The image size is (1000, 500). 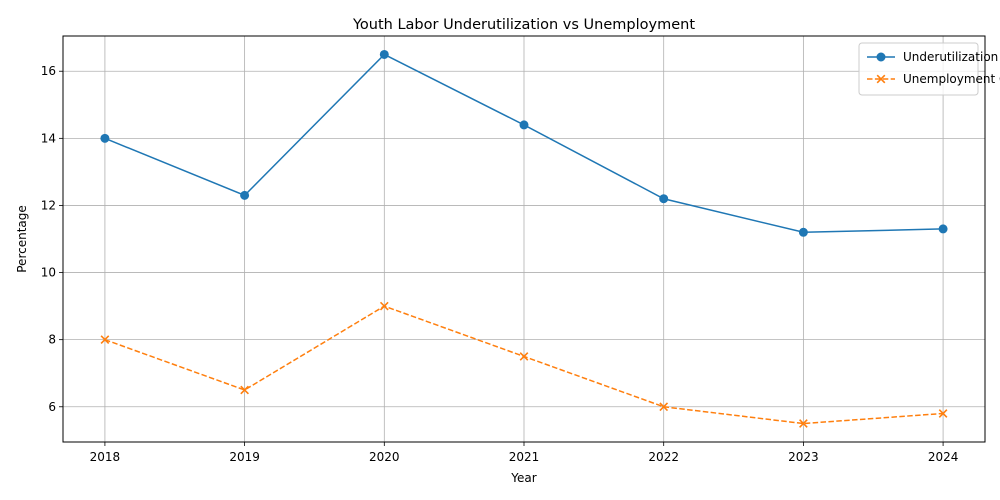 I want to click on legend-box, so click(x=918, y=69).